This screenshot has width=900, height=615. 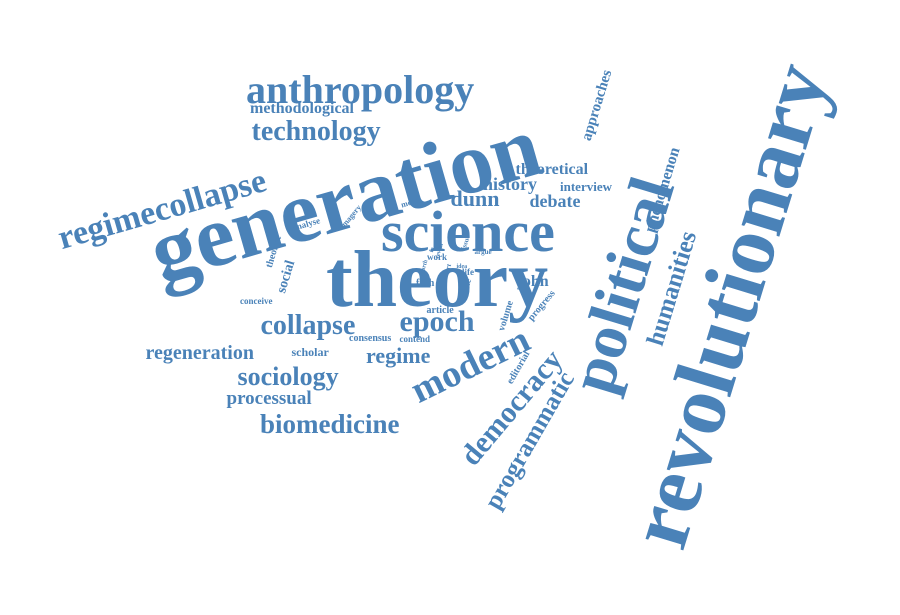 I want to click on word-debate: debate, so click(x=555, y=201).